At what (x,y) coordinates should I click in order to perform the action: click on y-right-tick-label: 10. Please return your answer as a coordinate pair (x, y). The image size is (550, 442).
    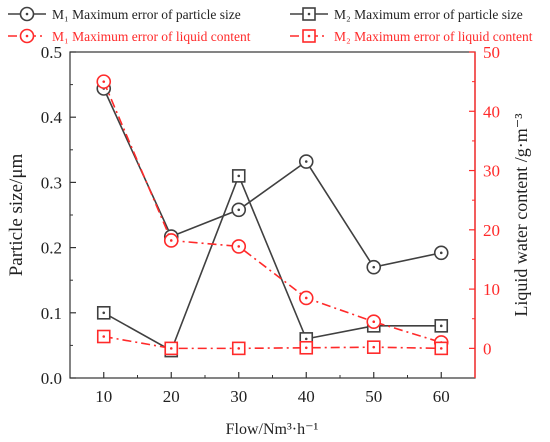
    Looking at the image, I should click on (491, 289).